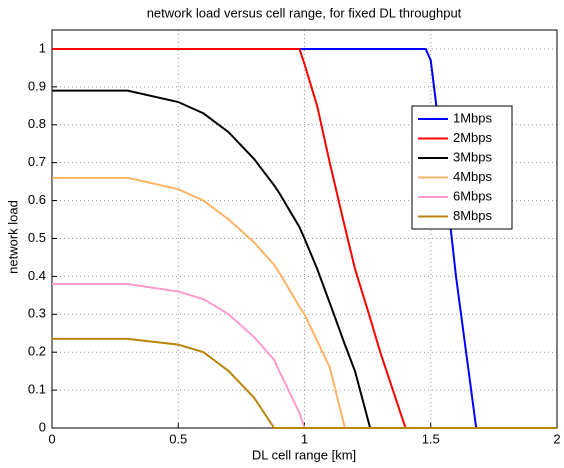 This screenshot has height=468, width=564. I want to click on y-tick-label: 0.7, so click(37, 161).